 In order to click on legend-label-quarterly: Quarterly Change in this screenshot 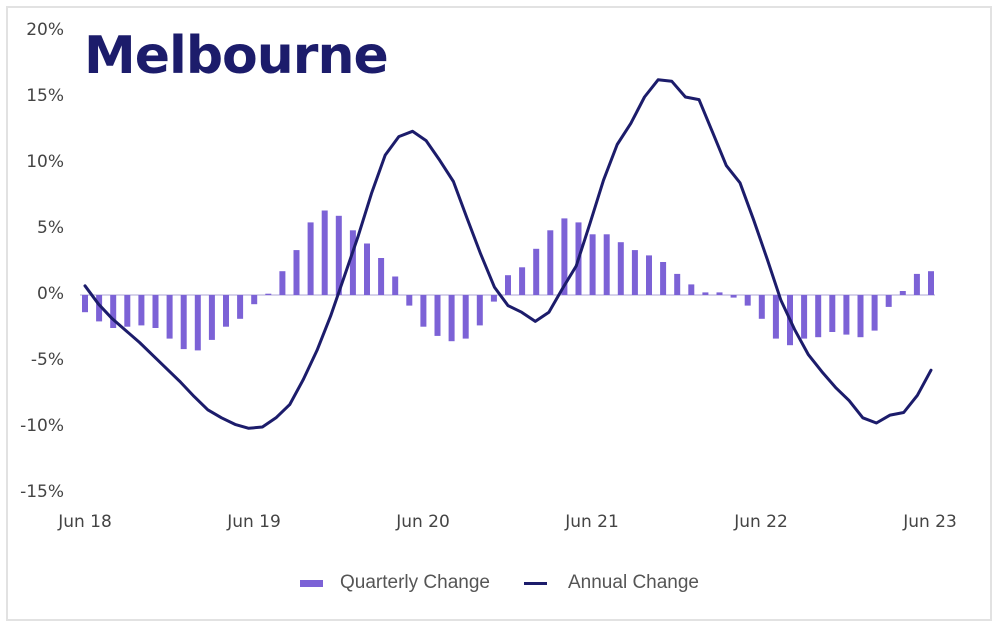, I will do `click(415, 582)`.